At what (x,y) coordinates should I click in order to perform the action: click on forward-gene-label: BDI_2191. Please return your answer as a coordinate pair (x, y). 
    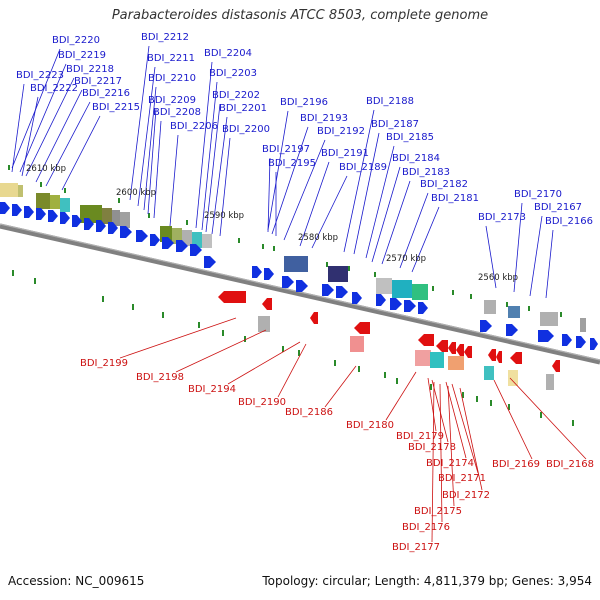
    Looking at the image, I should click on (345, 153).